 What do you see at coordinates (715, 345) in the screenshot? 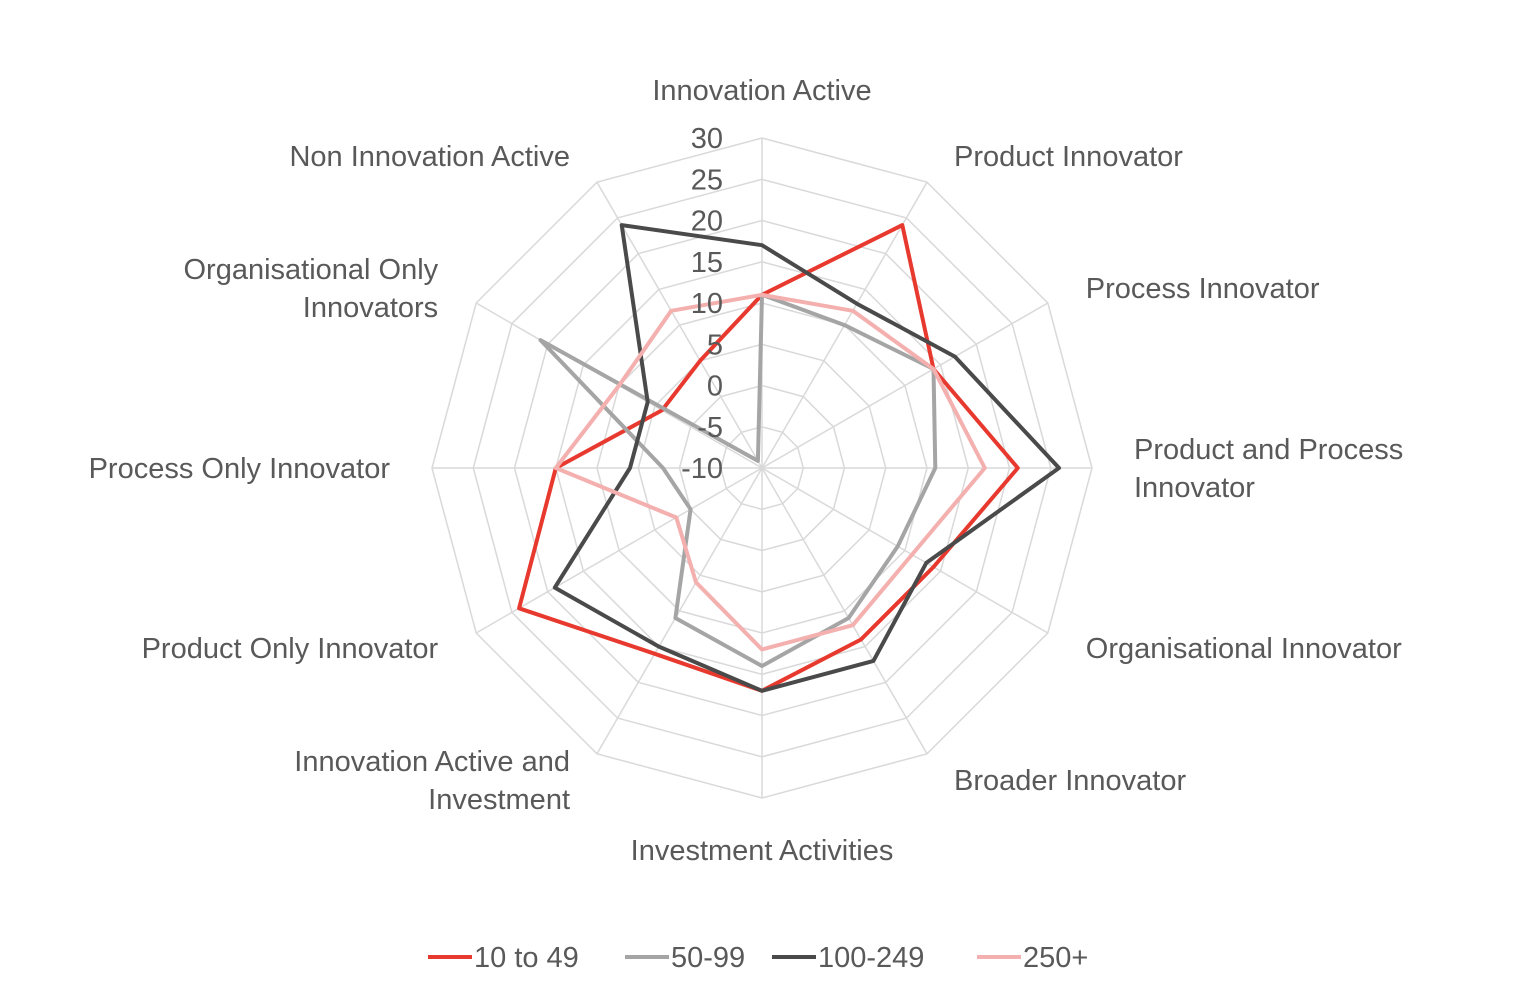
I see `tick-label: 5` at bounding box center [715, 345].